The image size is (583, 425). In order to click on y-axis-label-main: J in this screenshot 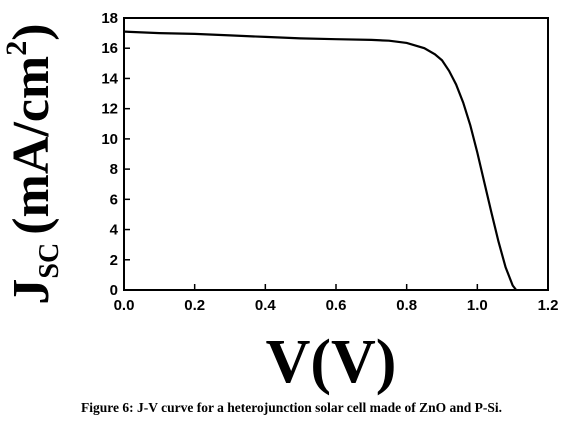, I will do `click(31, 292)`.